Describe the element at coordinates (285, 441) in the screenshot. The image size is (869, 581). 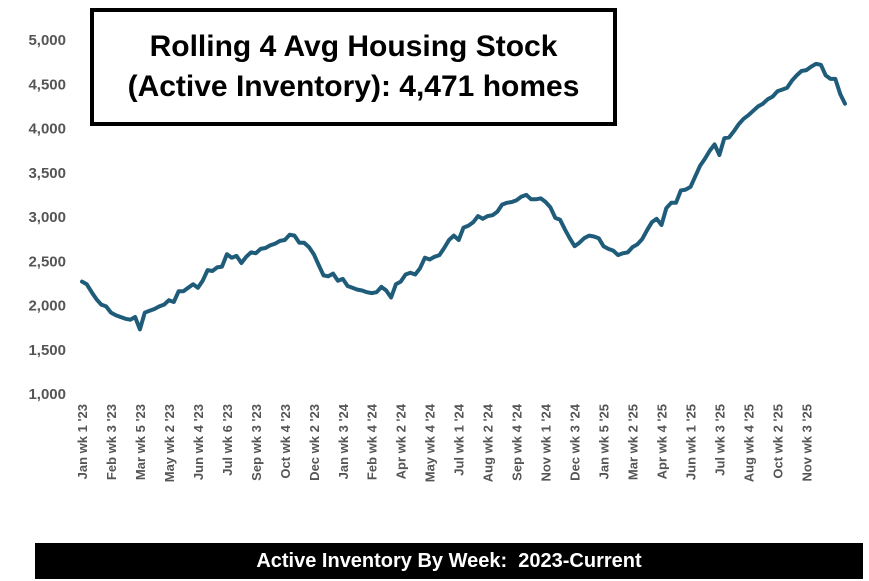
I see `x-tick-label: Oct wk 4 '23` at that location.